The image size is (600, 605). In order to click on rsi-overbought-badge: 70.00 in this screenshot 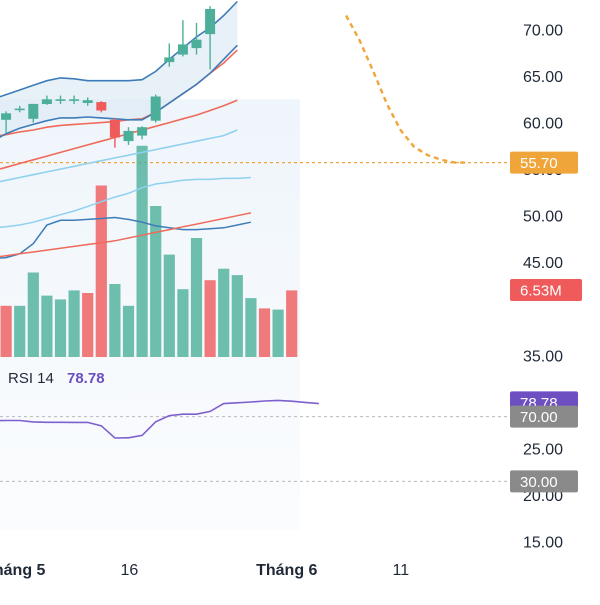, I will do `click(544, 416)`.